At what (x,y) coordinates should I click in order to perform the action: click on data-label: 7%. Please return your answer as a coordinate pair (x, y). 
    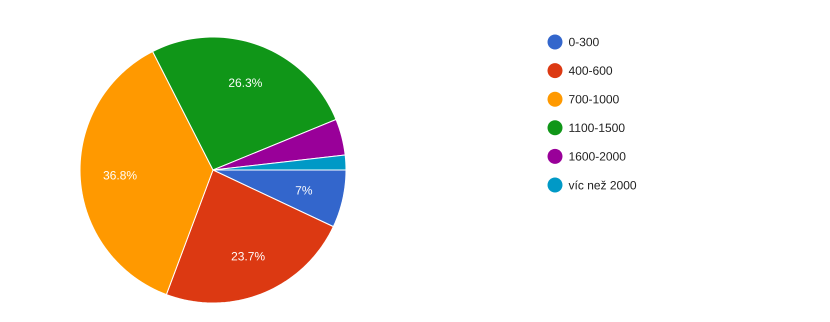
    Looking at the image, I should click on (304, 190).